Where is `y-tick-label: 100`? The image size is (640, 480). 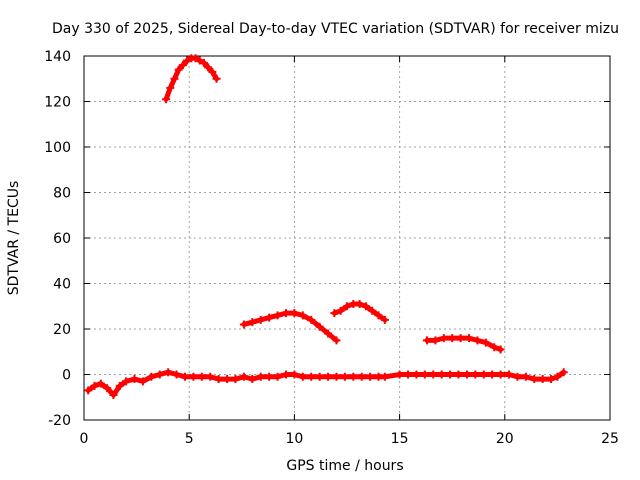
y-tick-label: 100 is located at coordinates (57, 148).